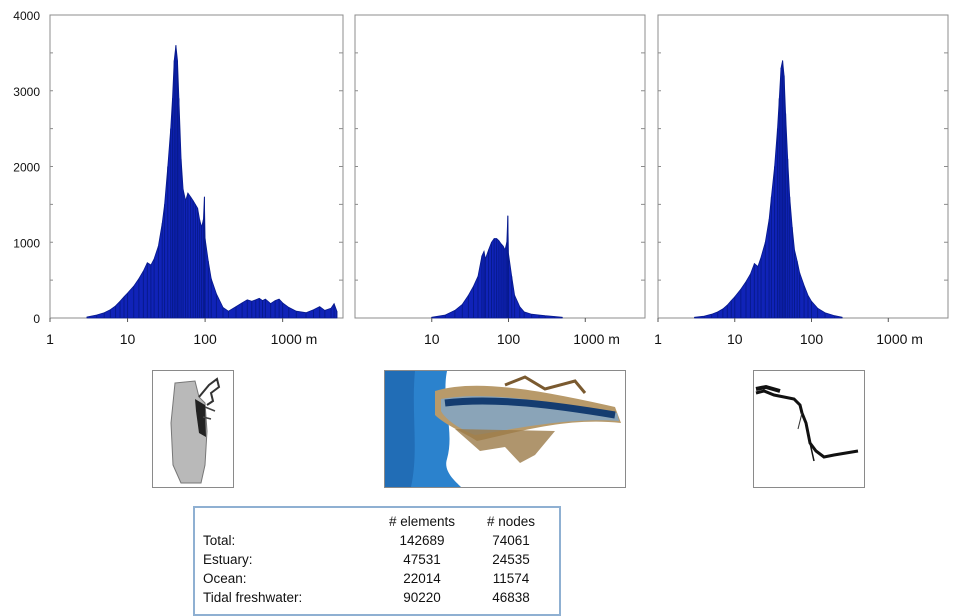  What do you see at coordinates (511, 559) in the screenshot?
I see `nodes-value: 24535` at bounding box center [511, 559].